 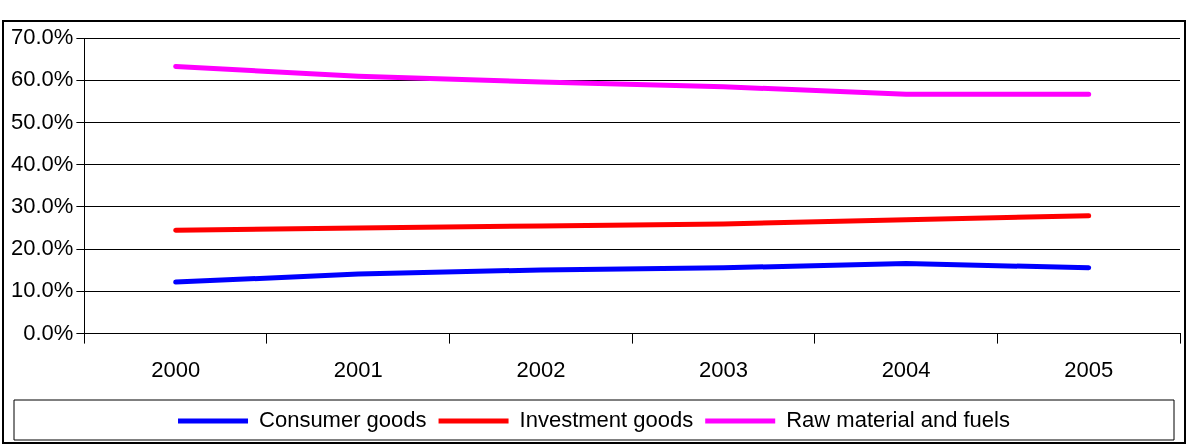 I want to click on legend-label: Raw material and fuels, so click(x=898, y=420).